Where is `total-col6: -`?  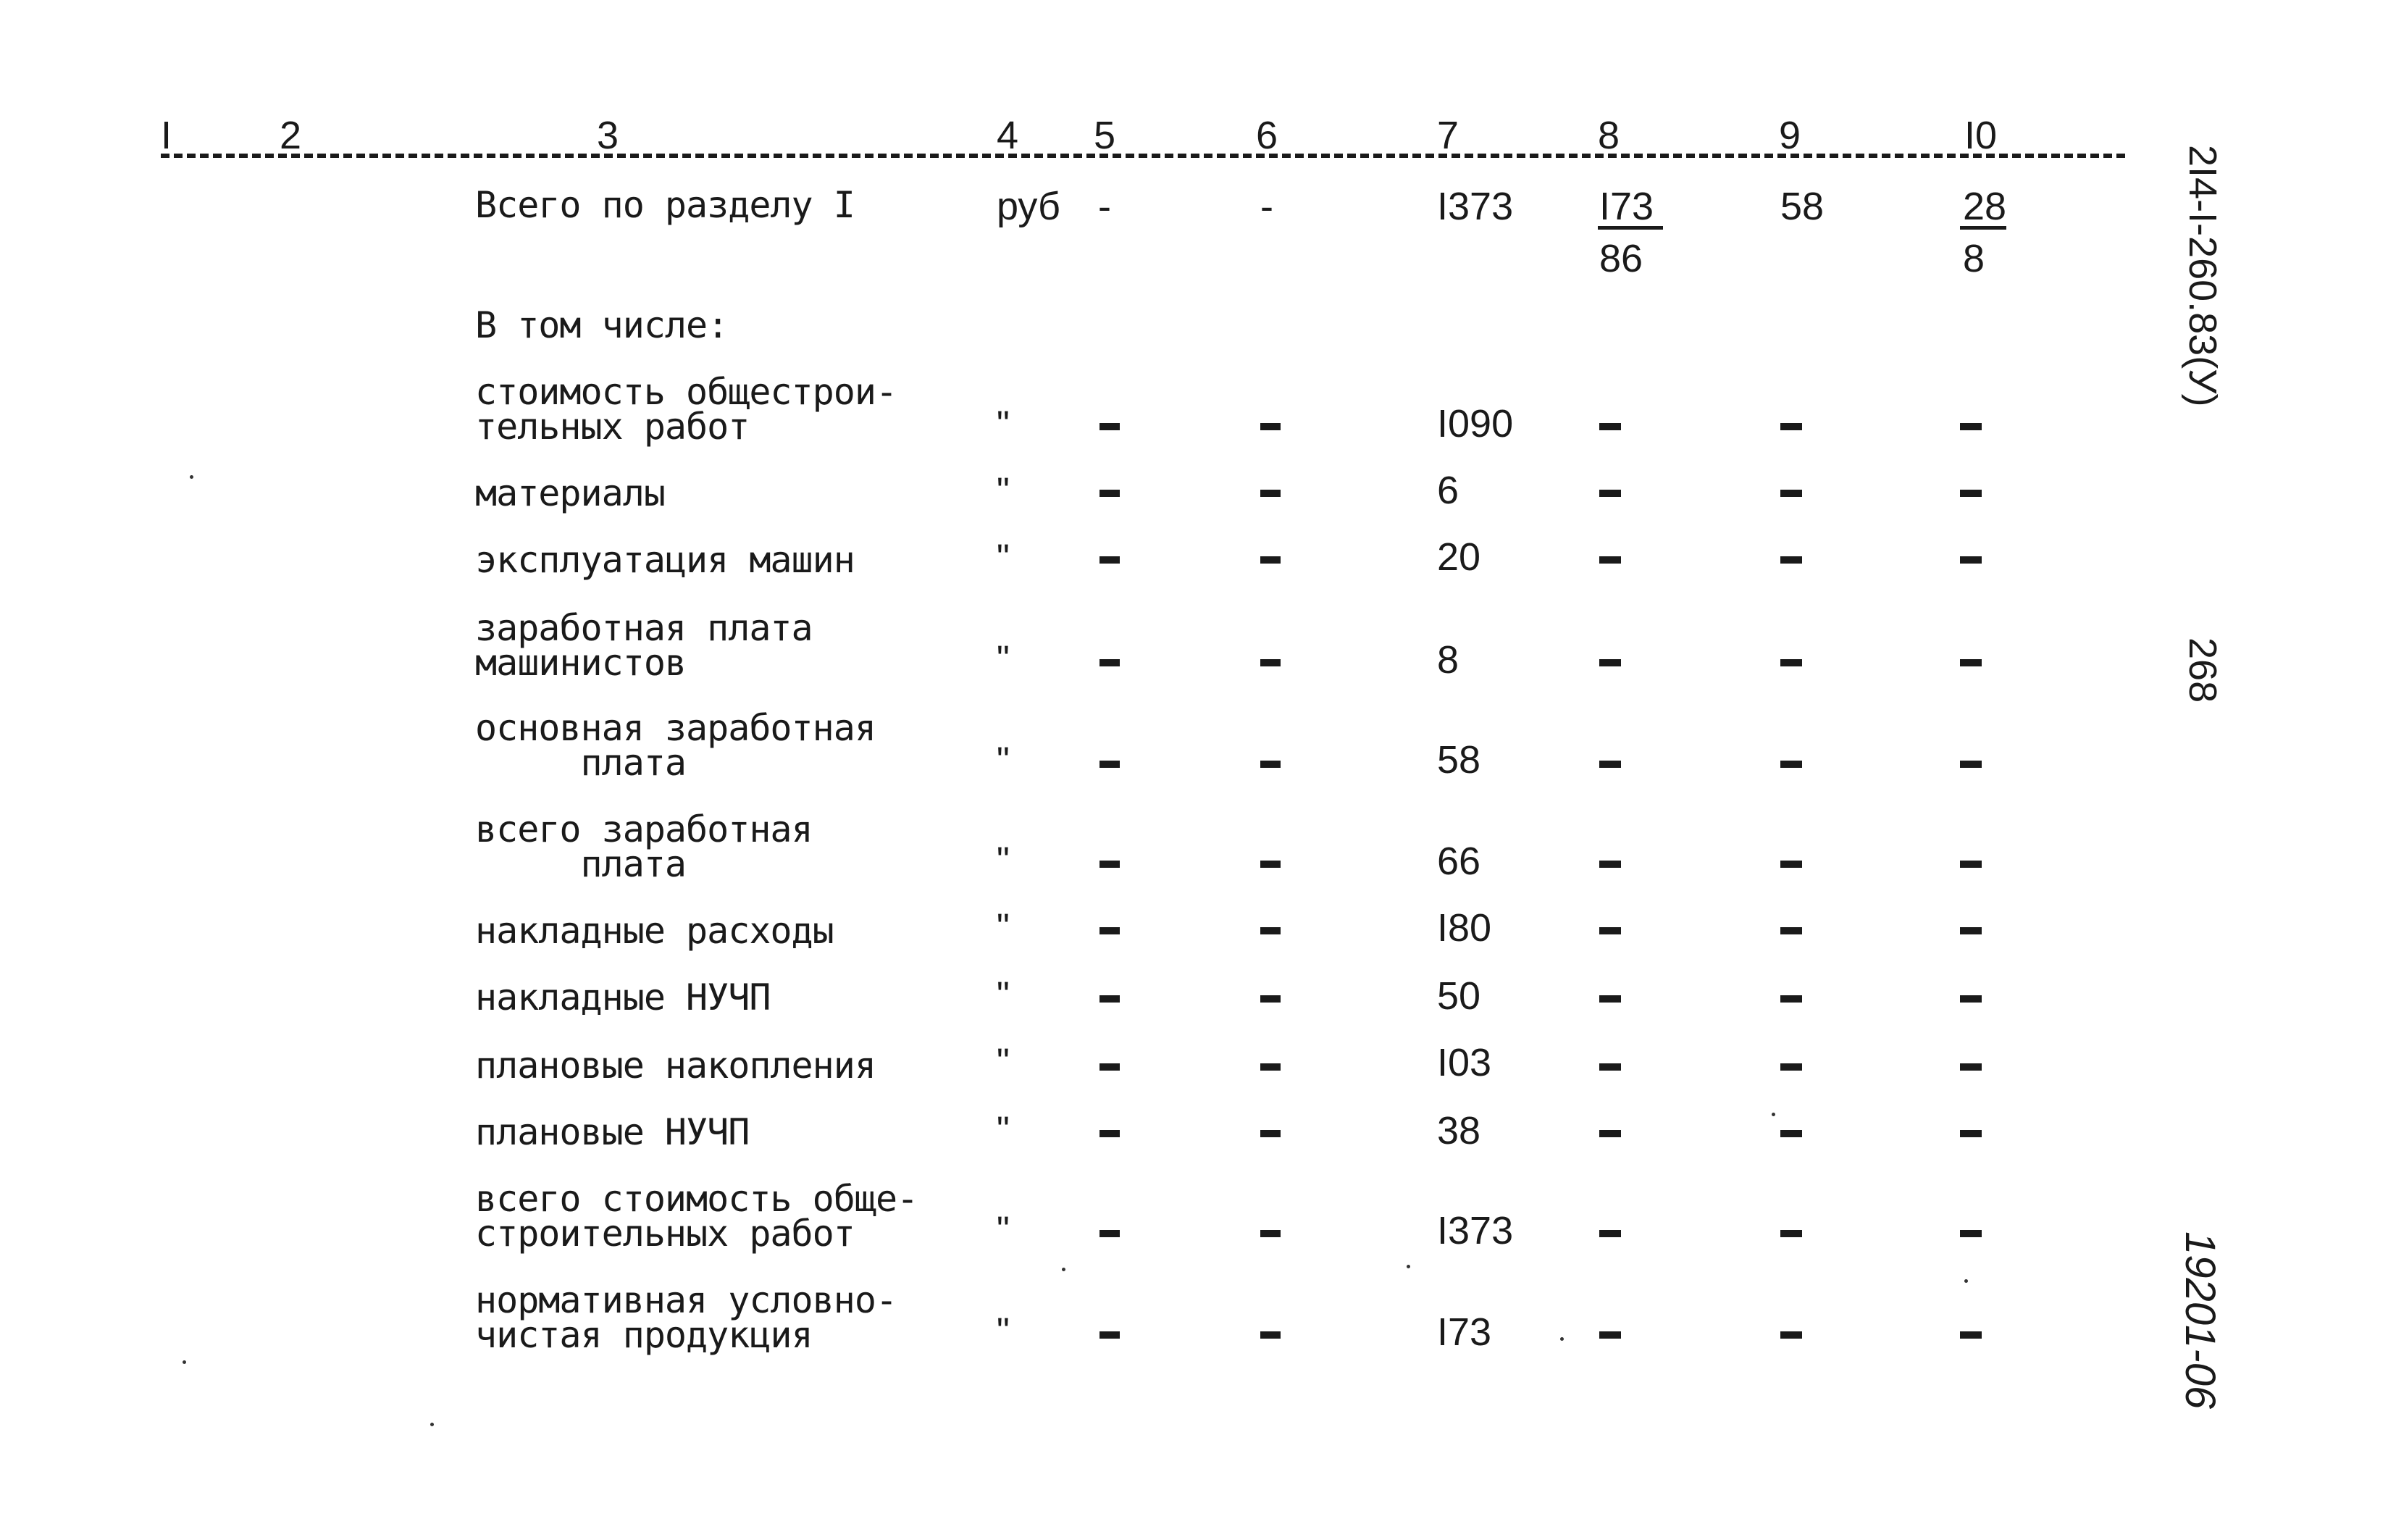
total-col6: - is located at coordinates (1266, 206).